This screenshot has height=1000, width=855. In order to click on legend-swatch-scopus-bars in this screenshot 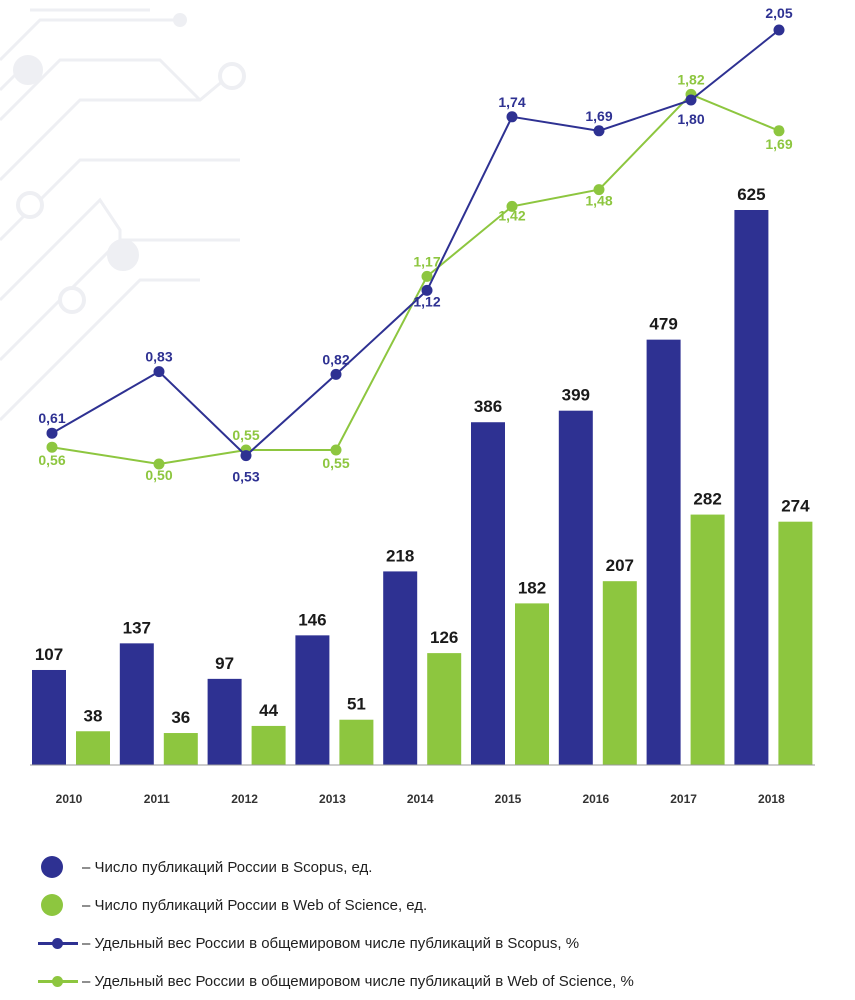, I will do `click(58, 867)`.